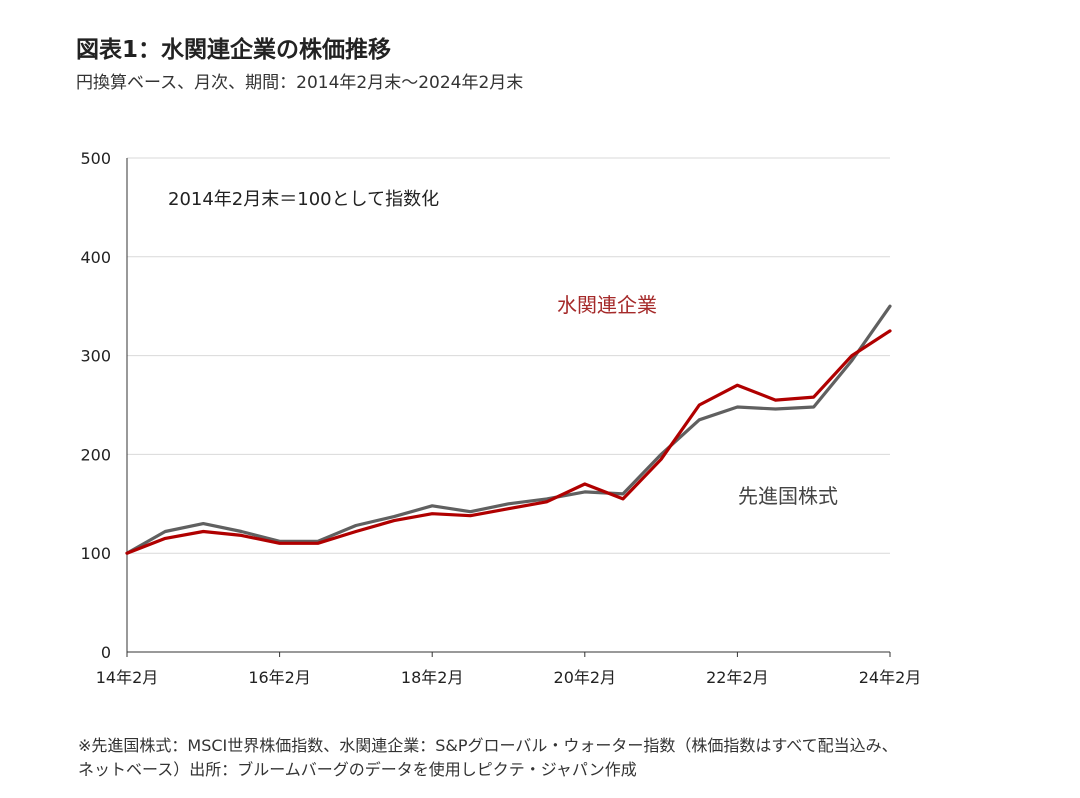  What do you see at coordinates (127, 677) in the screenshot?
I see `x-tick-label: 14年2月` at bounding box center [127, 677].